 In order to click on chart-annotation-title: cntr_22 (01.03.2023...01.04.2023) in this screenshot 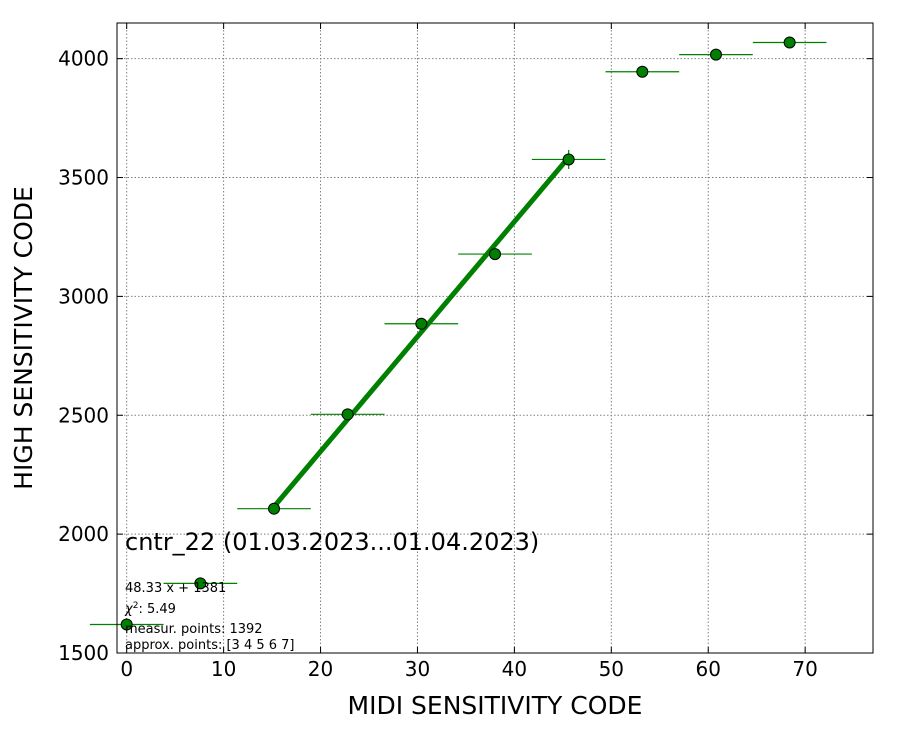, I will do `click(332, 542)`.